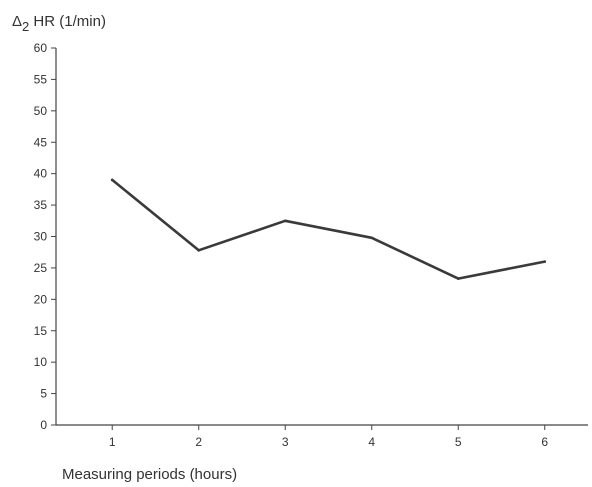  I want to click on y-axis-title-rest: HR (1/min), so click(67, 21).